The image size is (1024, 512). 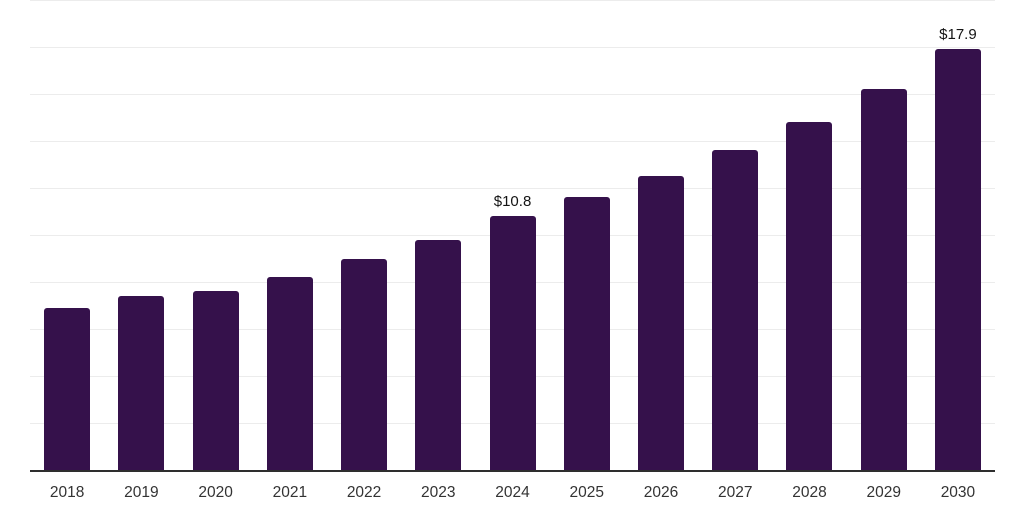 I want to click on data-label-2024: $10.8, so click(x=512, y=202).